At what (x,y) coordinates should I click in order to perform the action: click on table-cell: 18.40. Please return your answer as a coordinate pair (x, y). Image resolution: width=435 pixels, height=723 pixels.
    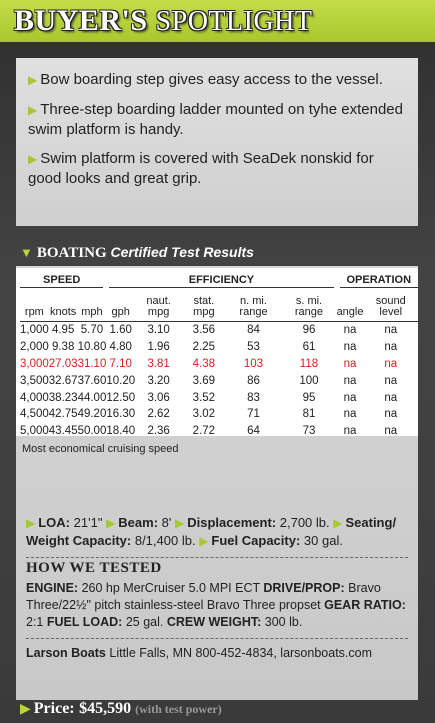
    Looking at the image, I should click on (121, 431).